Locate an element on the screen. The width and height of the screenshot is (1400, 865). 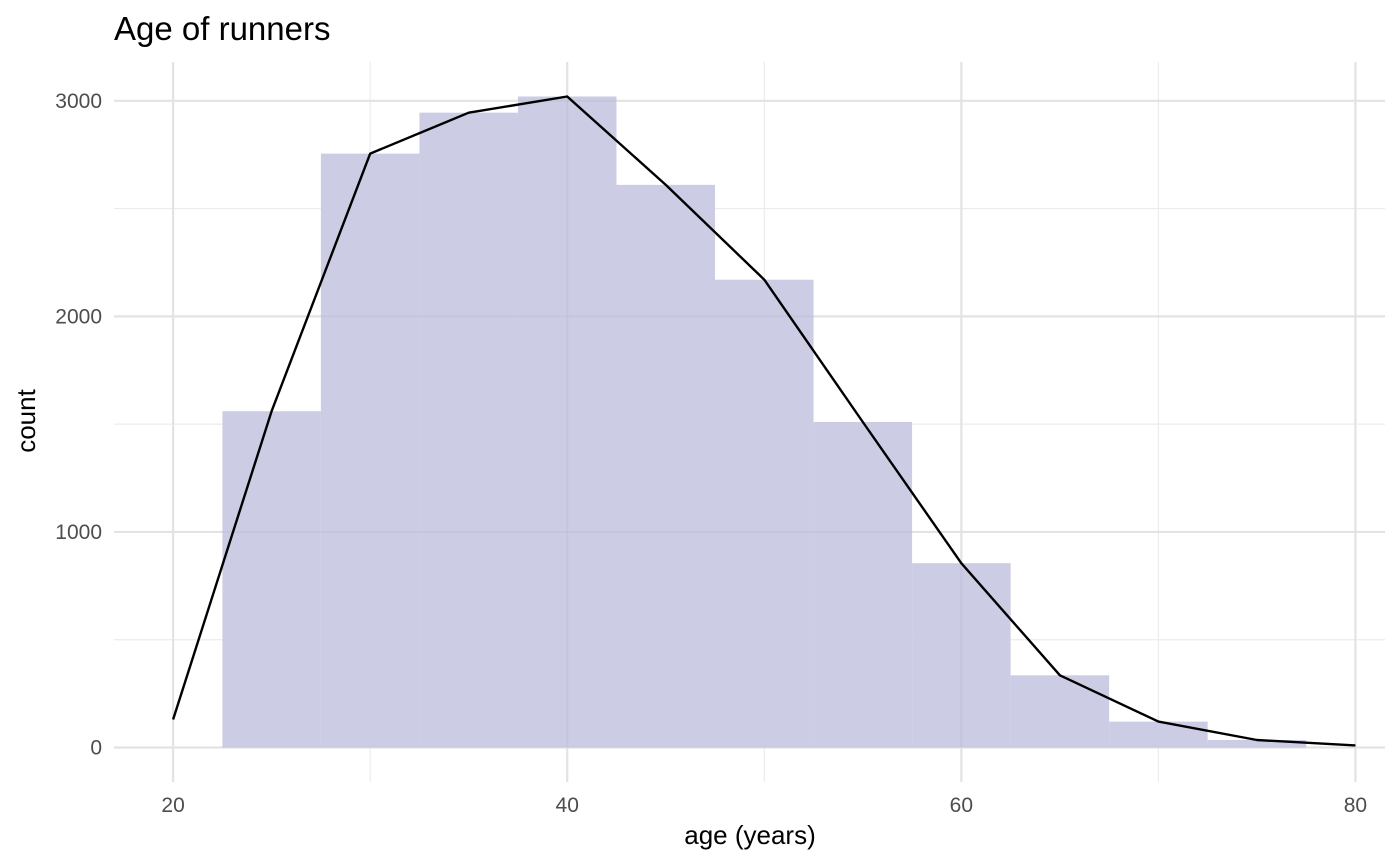
x-tick-labels: 20 40 60 80 is located at coordinates (764, 805).